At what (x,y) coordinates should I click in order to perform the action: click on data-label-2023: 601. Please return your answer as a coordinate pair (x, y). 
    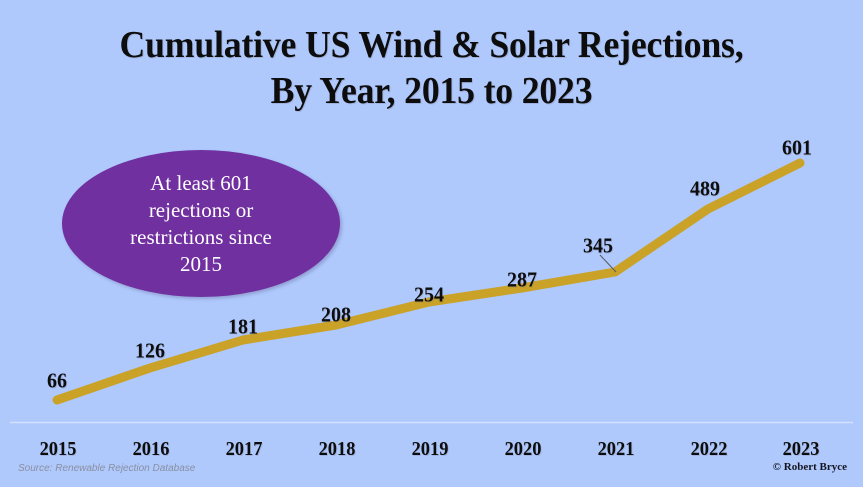
    Looking at the image, I should click on (797, 147).